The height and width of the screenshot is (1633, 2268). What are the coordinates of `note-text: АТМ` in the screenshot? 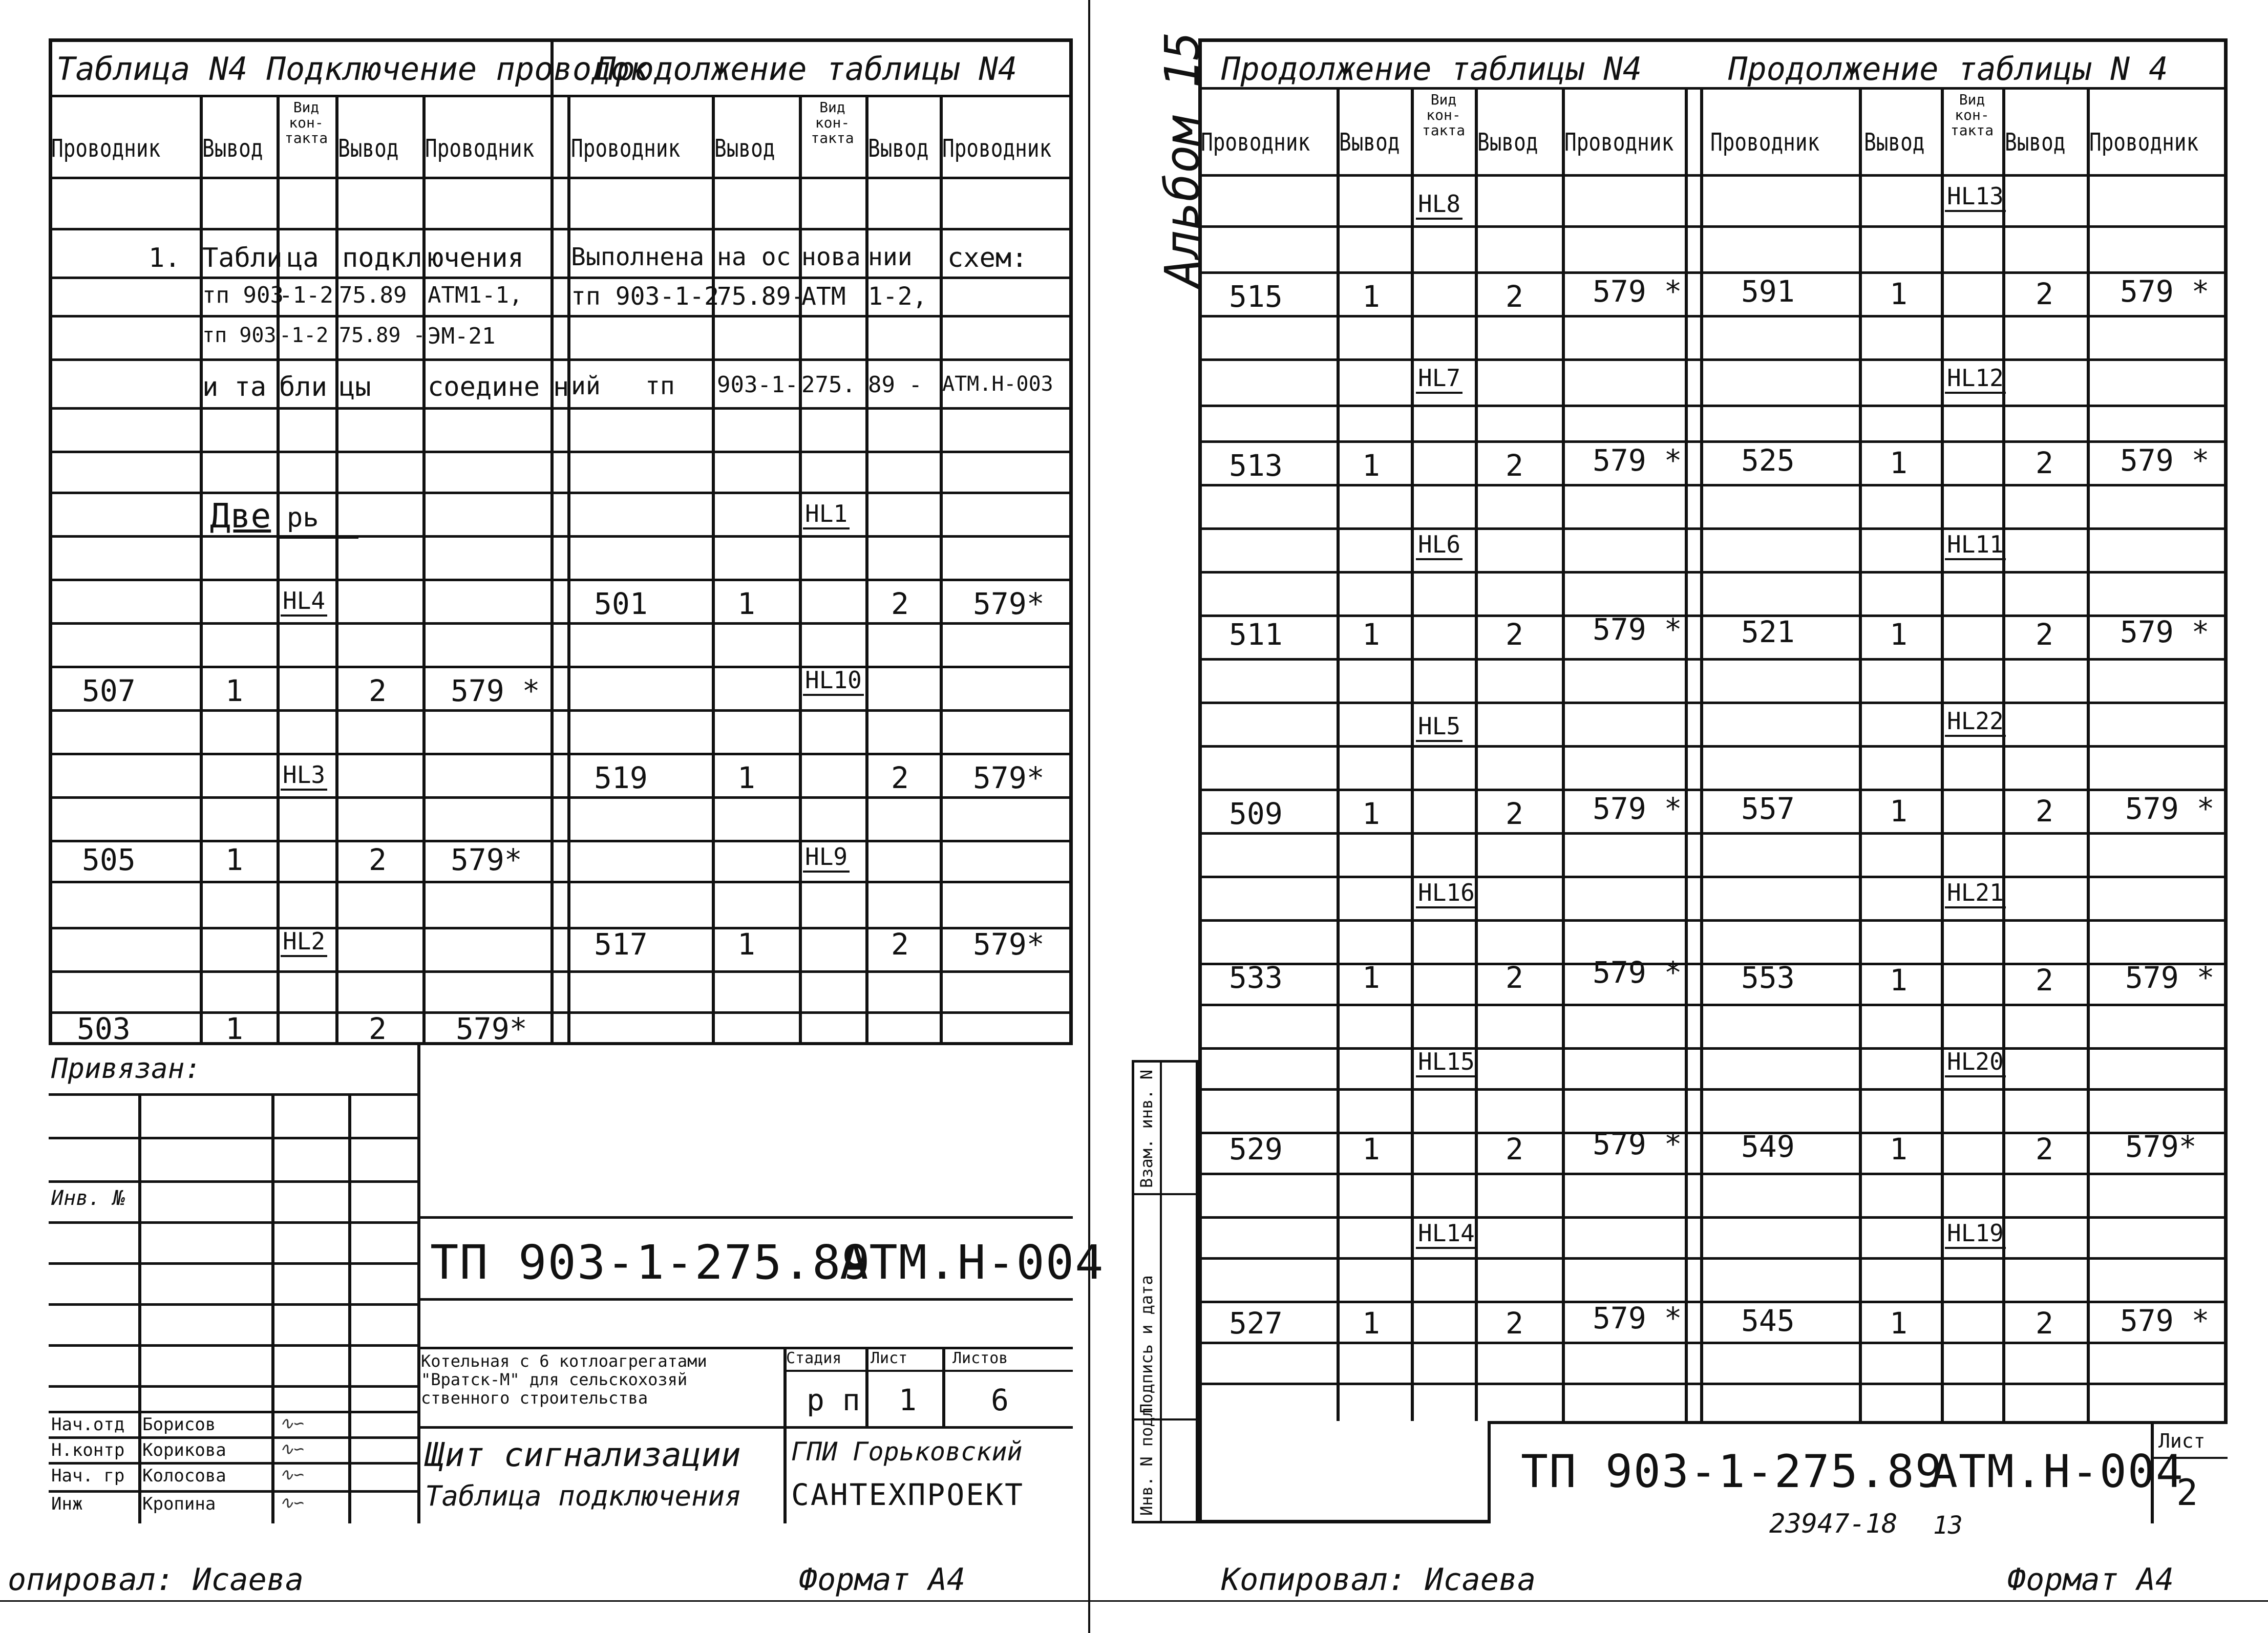 It's located at (823, 296).